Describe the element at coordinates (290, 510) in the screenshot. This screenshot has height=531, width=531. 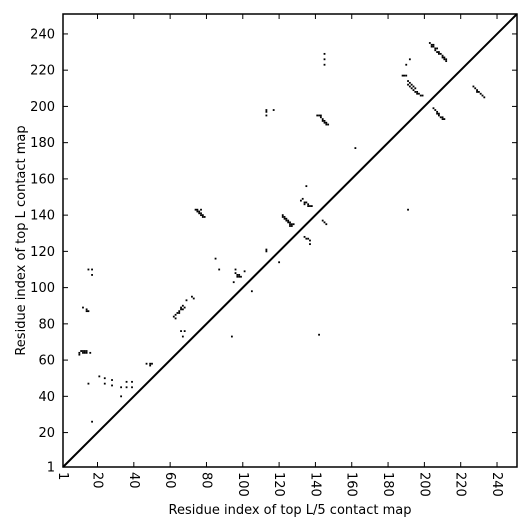
I see `x-axis-label: Residue index of top L/5 contact map` at that location.